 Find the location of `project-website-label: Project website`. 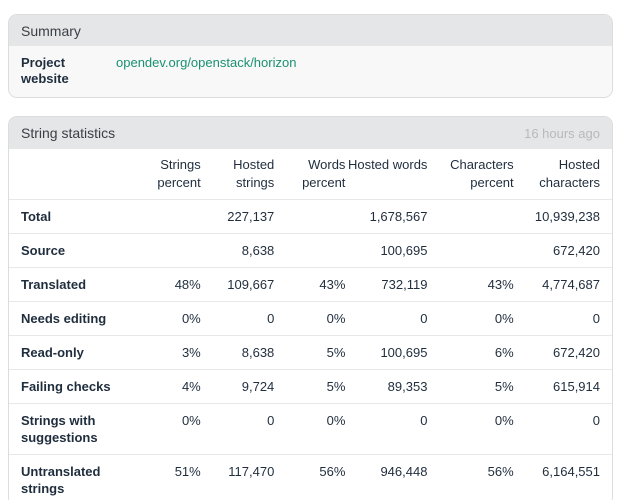

project-website-label: Project website is located at coordinates (45, 70).